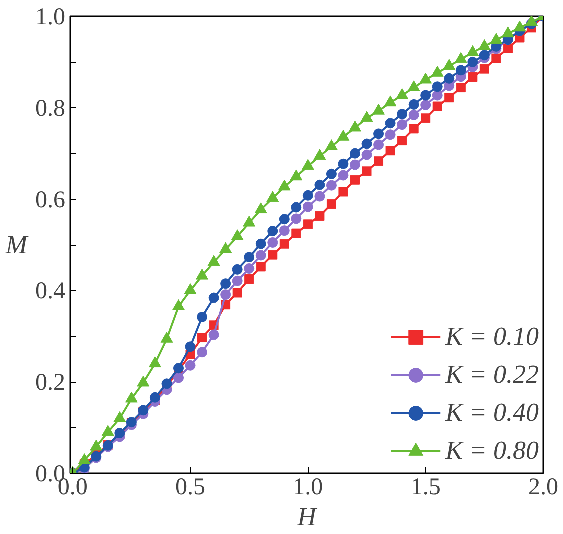 The image size is (563, 534). Describe the element at coordinates (16, 245) in the screenshot. I see `y-axis-title: M` at that location.